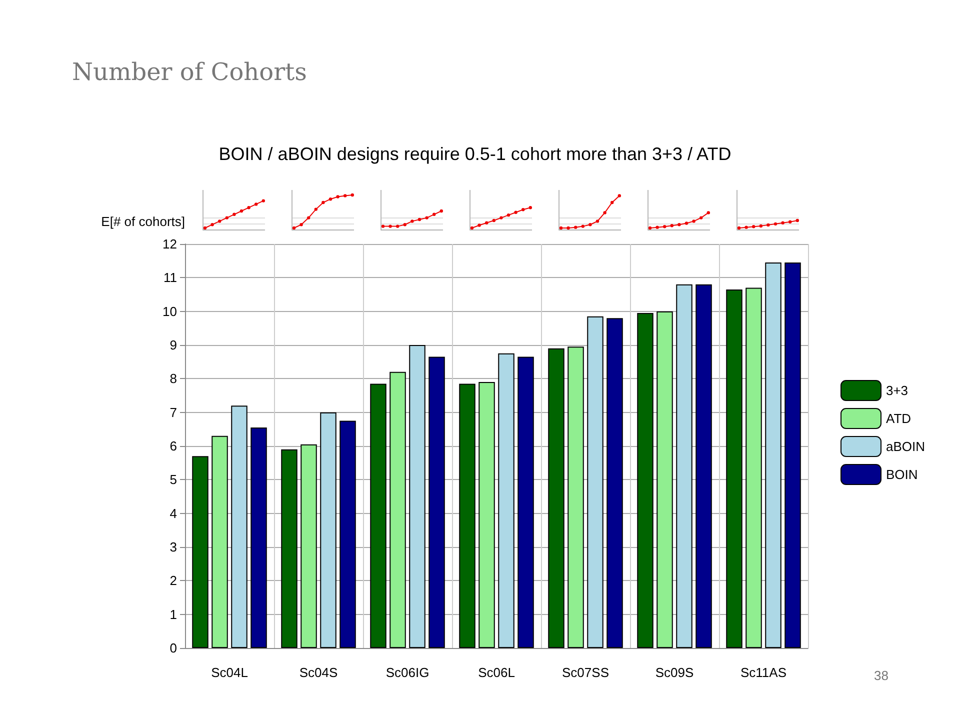 The width and height of the screenshot is (955, 720). Describe the element at coordinates (496, 672) in the screenshot. I see `x-tick-label: Sc06L` at that location.